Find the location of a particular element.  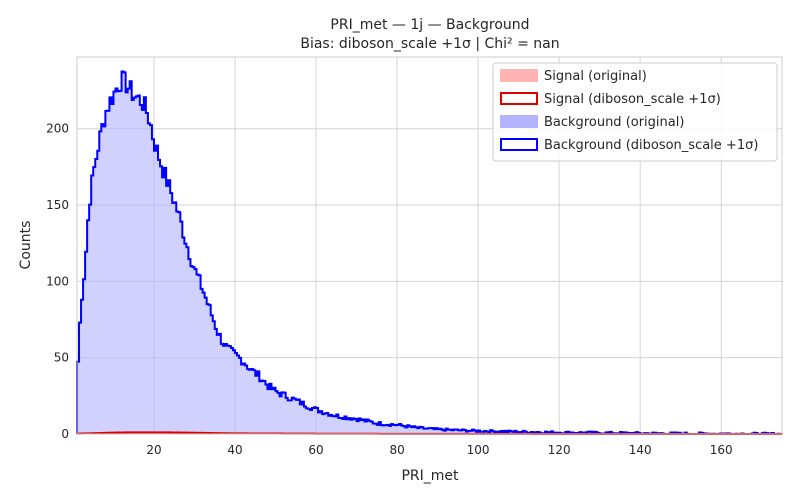

legend-label: Signal (diboson_scale +1σ) is located at coordinates (632, 99).